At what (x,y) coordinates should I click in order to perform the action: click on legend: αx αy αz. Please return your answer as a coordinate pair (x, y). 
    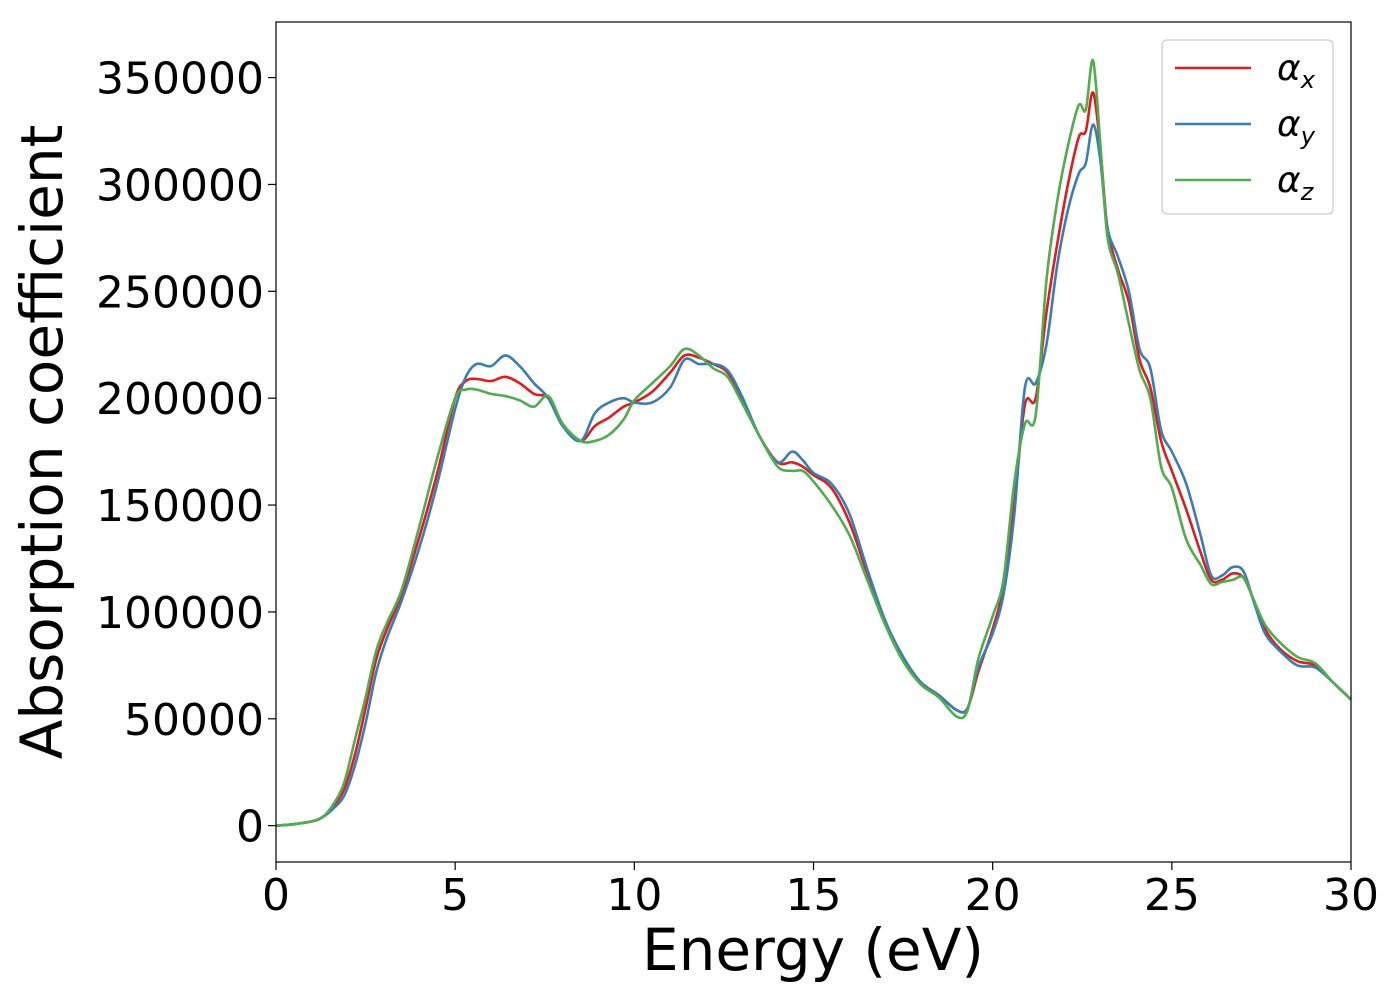
    Looking at the image, I should click on (1247, 127).